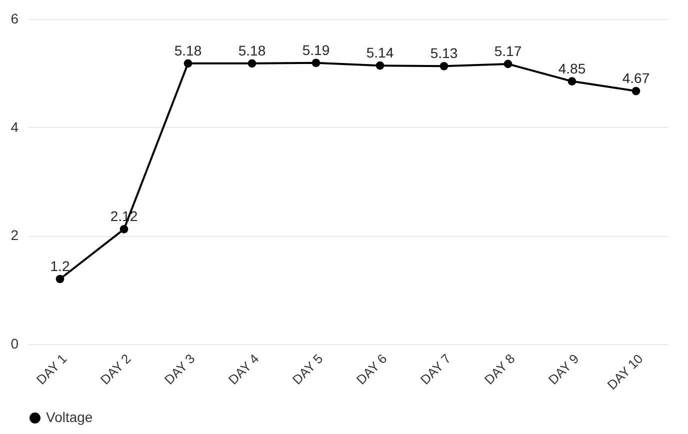 Image resolution: width=688 pixels, height=434 pixels. I want to click on data-label: 5.14, so click(380, 52).